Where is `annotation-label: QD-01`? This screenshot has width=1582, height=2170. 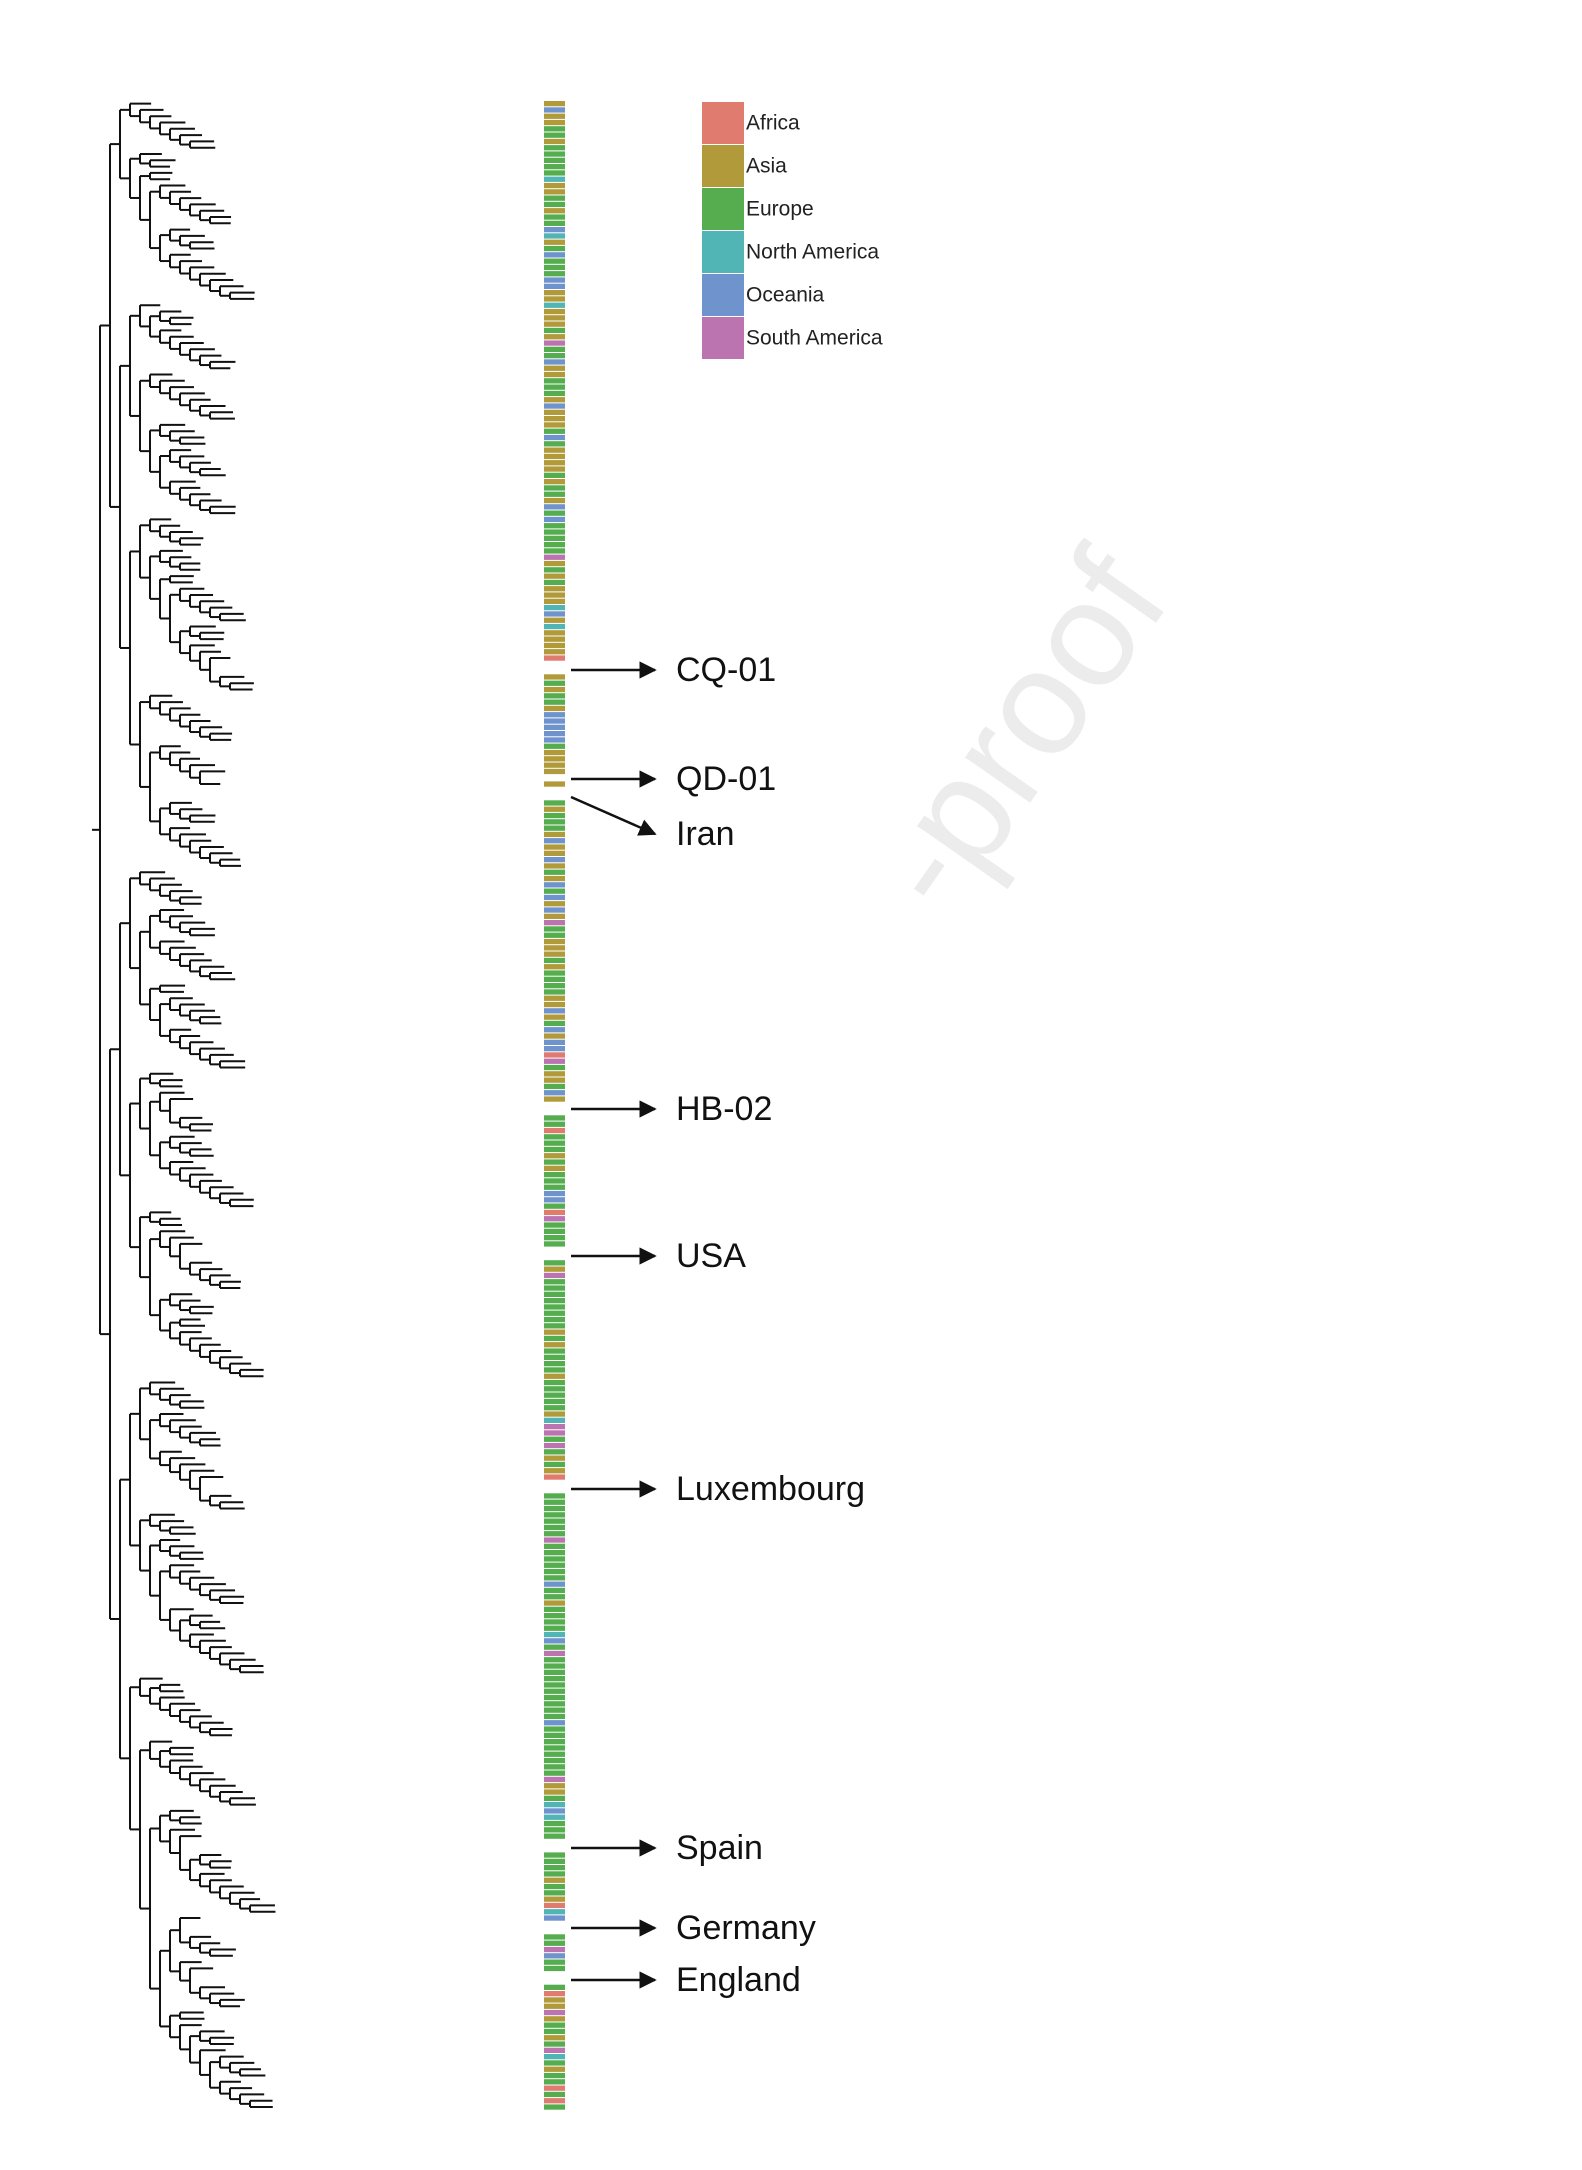
annotation-label: QD-01 is located at coordinates (726, 779).